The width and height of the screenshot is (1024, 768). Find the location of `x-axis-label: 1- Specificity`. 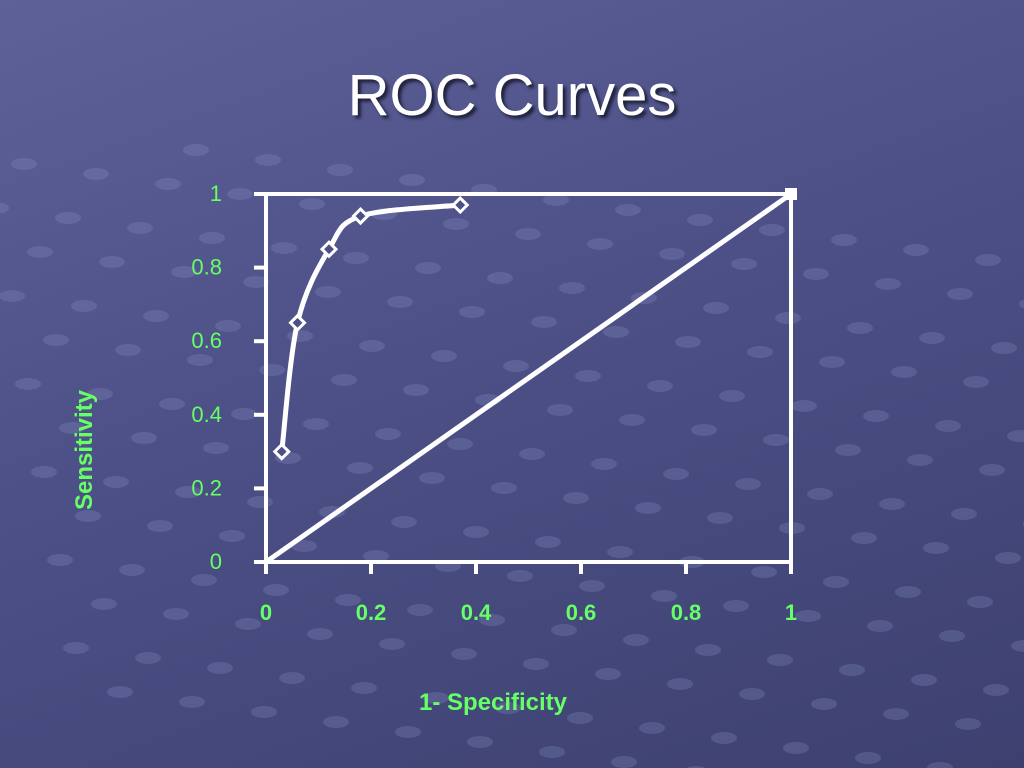

x-axis-label: 1- Specificity is located at coordinates (493, 702).